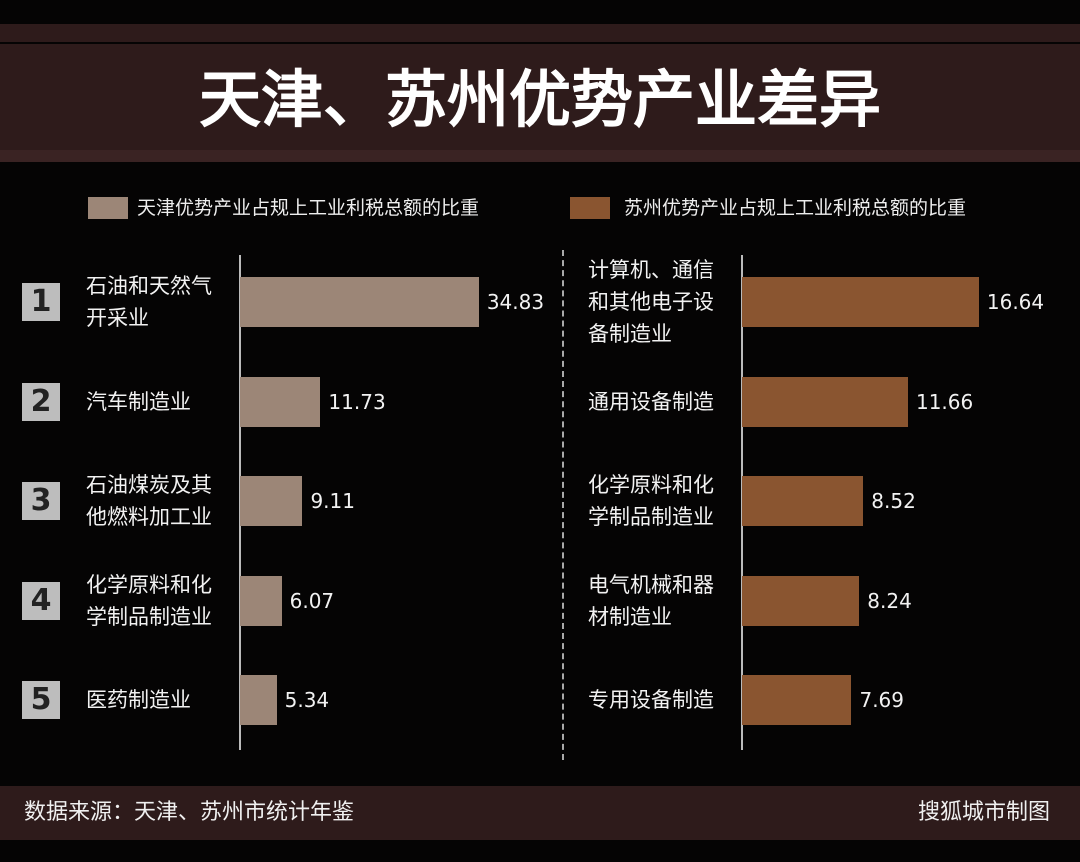  Describe the element at coordinates (515, 302) in the screenshot. I see `value-label: 34.83` at that location.